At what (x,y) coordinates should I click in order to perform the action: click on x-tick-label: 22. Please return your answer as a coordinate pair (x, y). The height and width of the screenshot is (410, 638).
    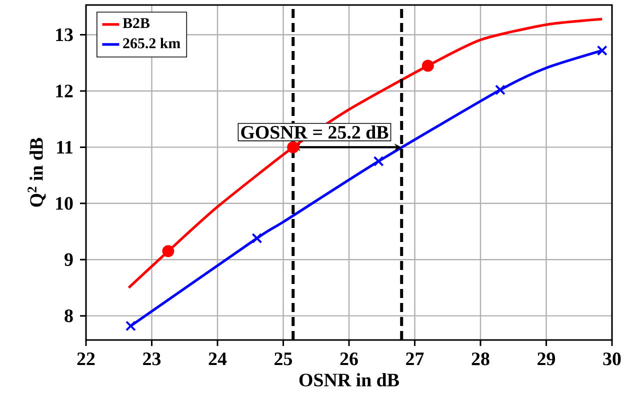
    Looking at the image, I should click on (86, 359).